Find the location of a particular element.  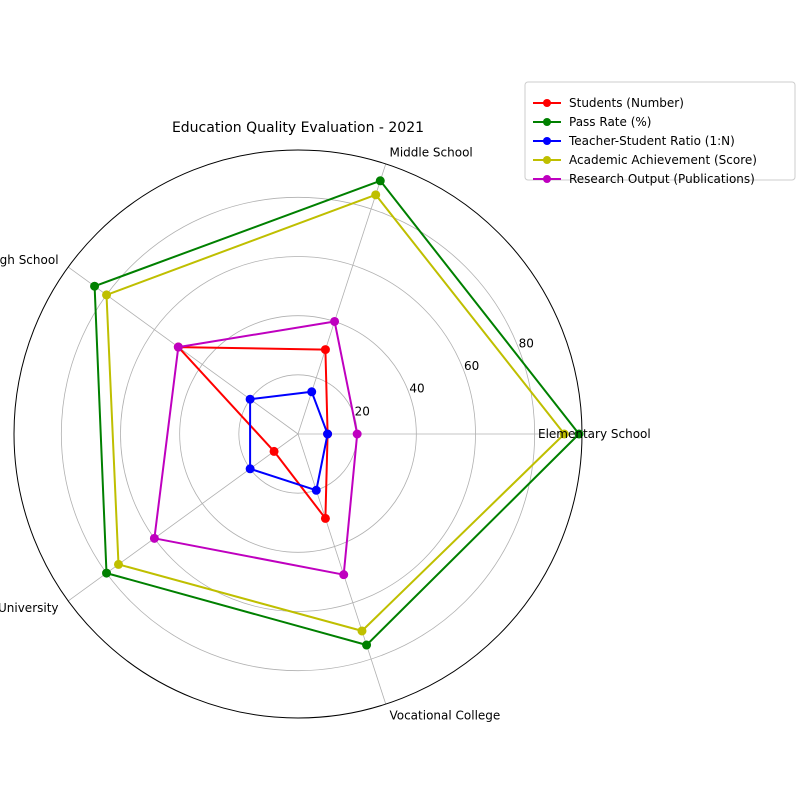

category-label: High School is located at coordinates (29, 260).